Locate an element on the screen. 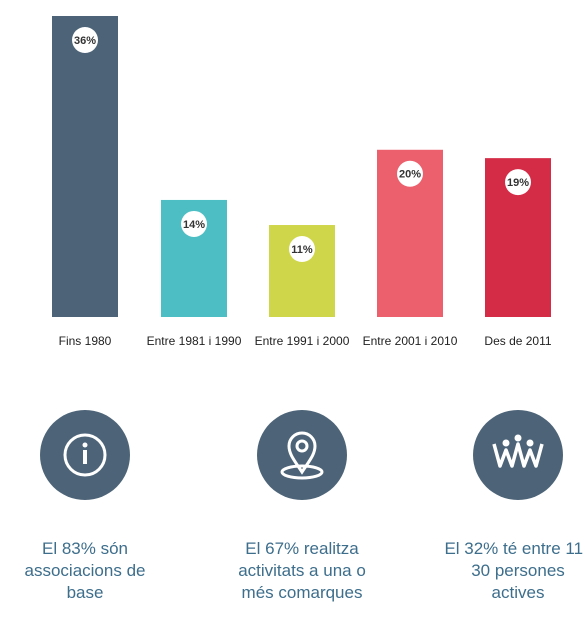 Image resolution: width=585 pixels, height=637 pixels. highlight-text: El 32% té entre 11 i 30 persones actives is located at coordinates (514, 570).